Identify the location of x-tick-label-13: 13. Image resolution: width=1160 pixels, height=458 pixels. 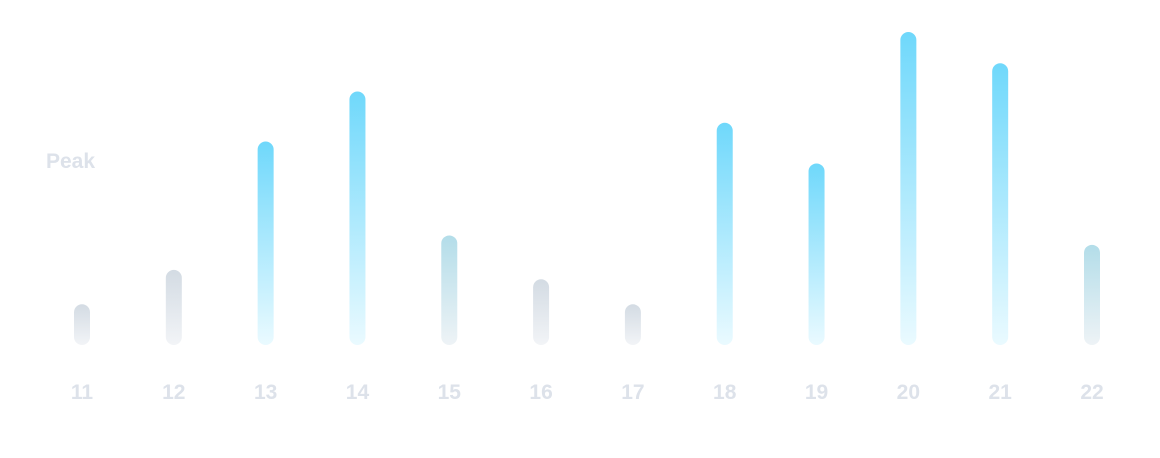
(265, 392).